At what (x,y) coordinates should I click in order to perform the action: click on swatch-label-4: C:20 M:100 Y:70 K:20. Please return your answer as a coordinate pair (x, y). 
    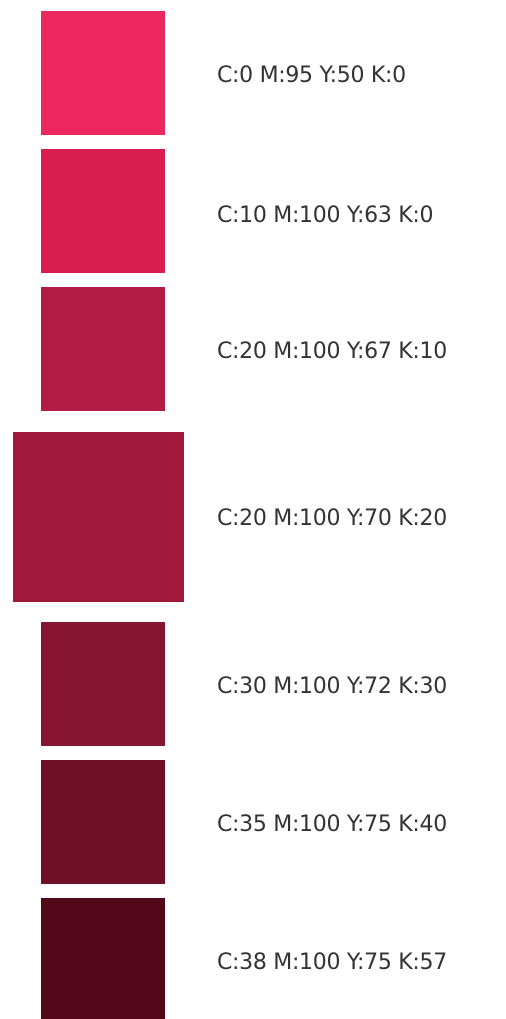
    Looking at the image, I should click on (332, 518).